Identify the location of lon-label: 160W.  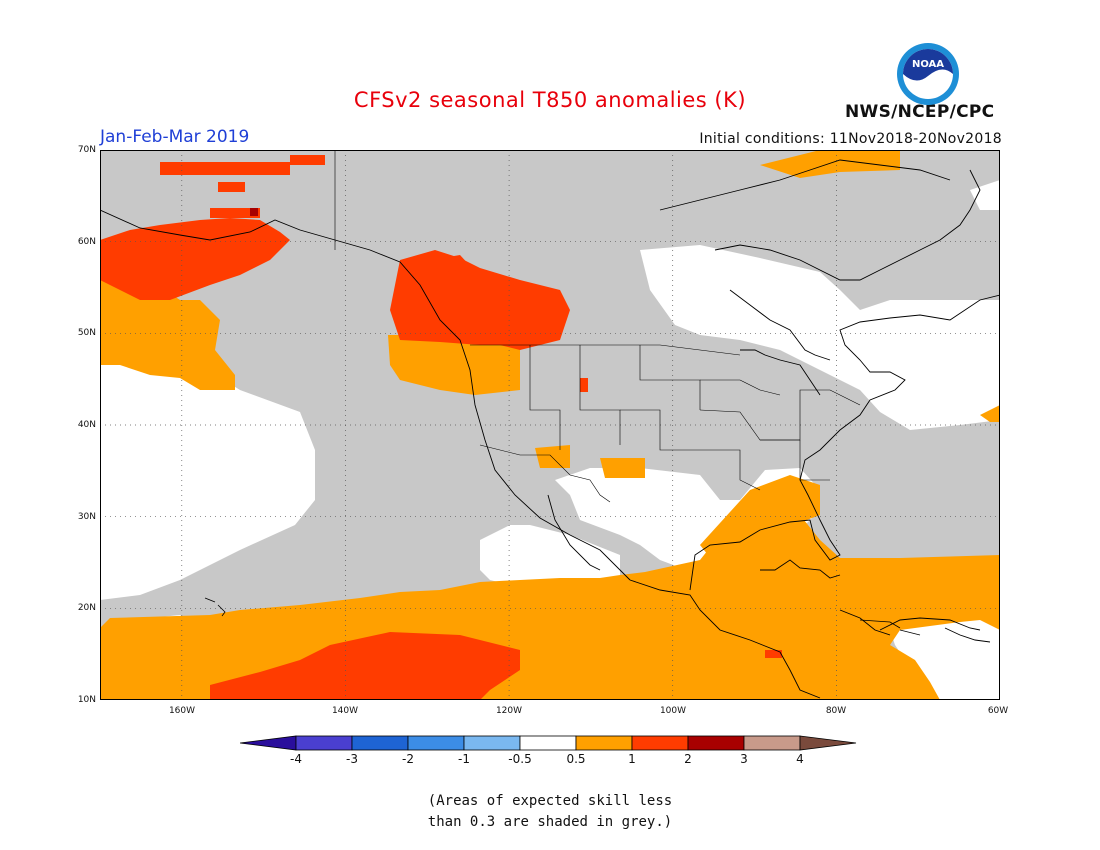
(182, 711).